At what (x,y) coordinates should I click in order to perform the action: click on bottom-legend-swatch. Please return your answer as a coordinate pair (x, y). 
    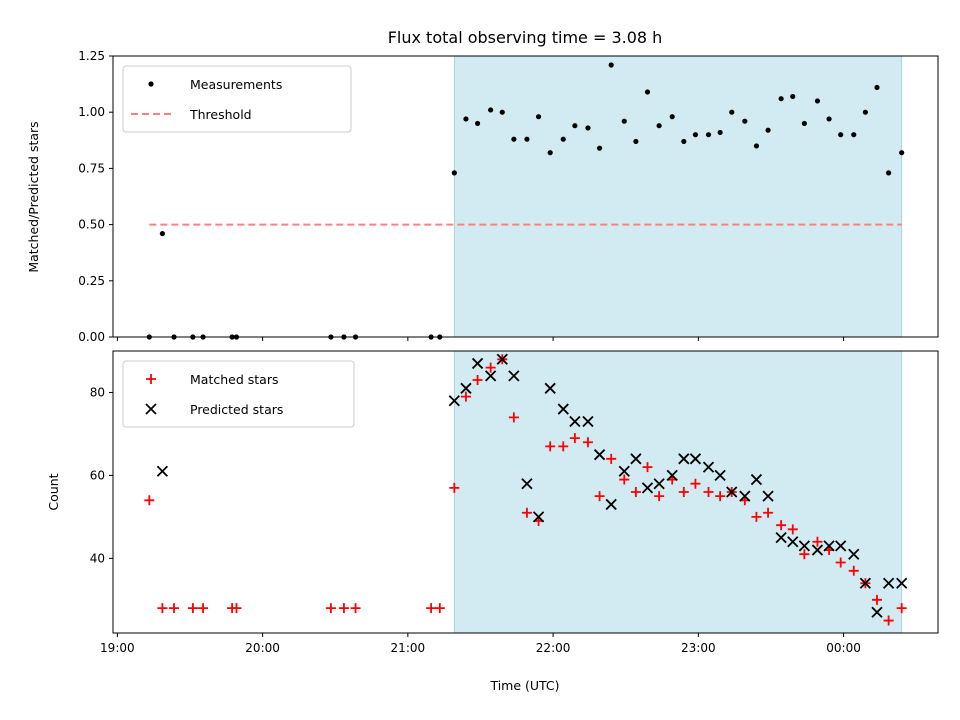
    Looking at the image, I should click on (151, 379).